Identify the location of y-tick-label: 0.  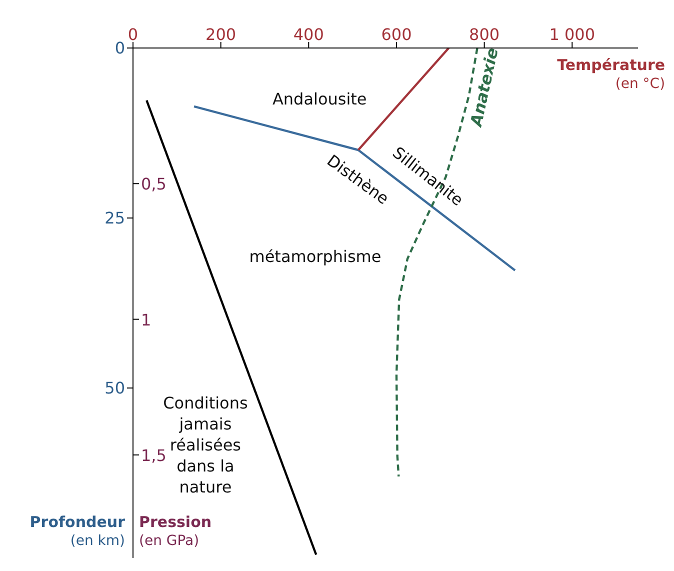
(119, 48).